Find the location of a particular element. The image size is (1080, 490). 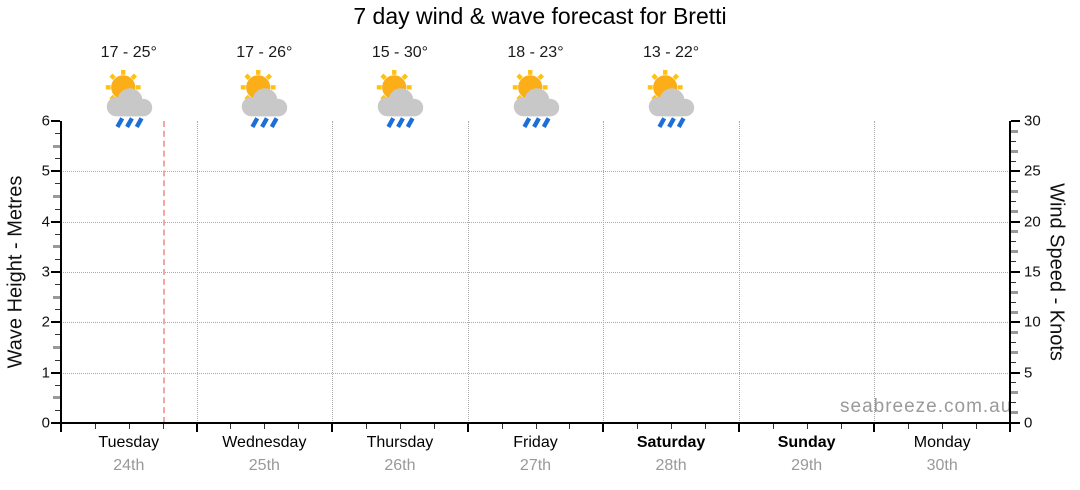

right-axis-tick-label: 15 is located at coordinates (1032, 272).